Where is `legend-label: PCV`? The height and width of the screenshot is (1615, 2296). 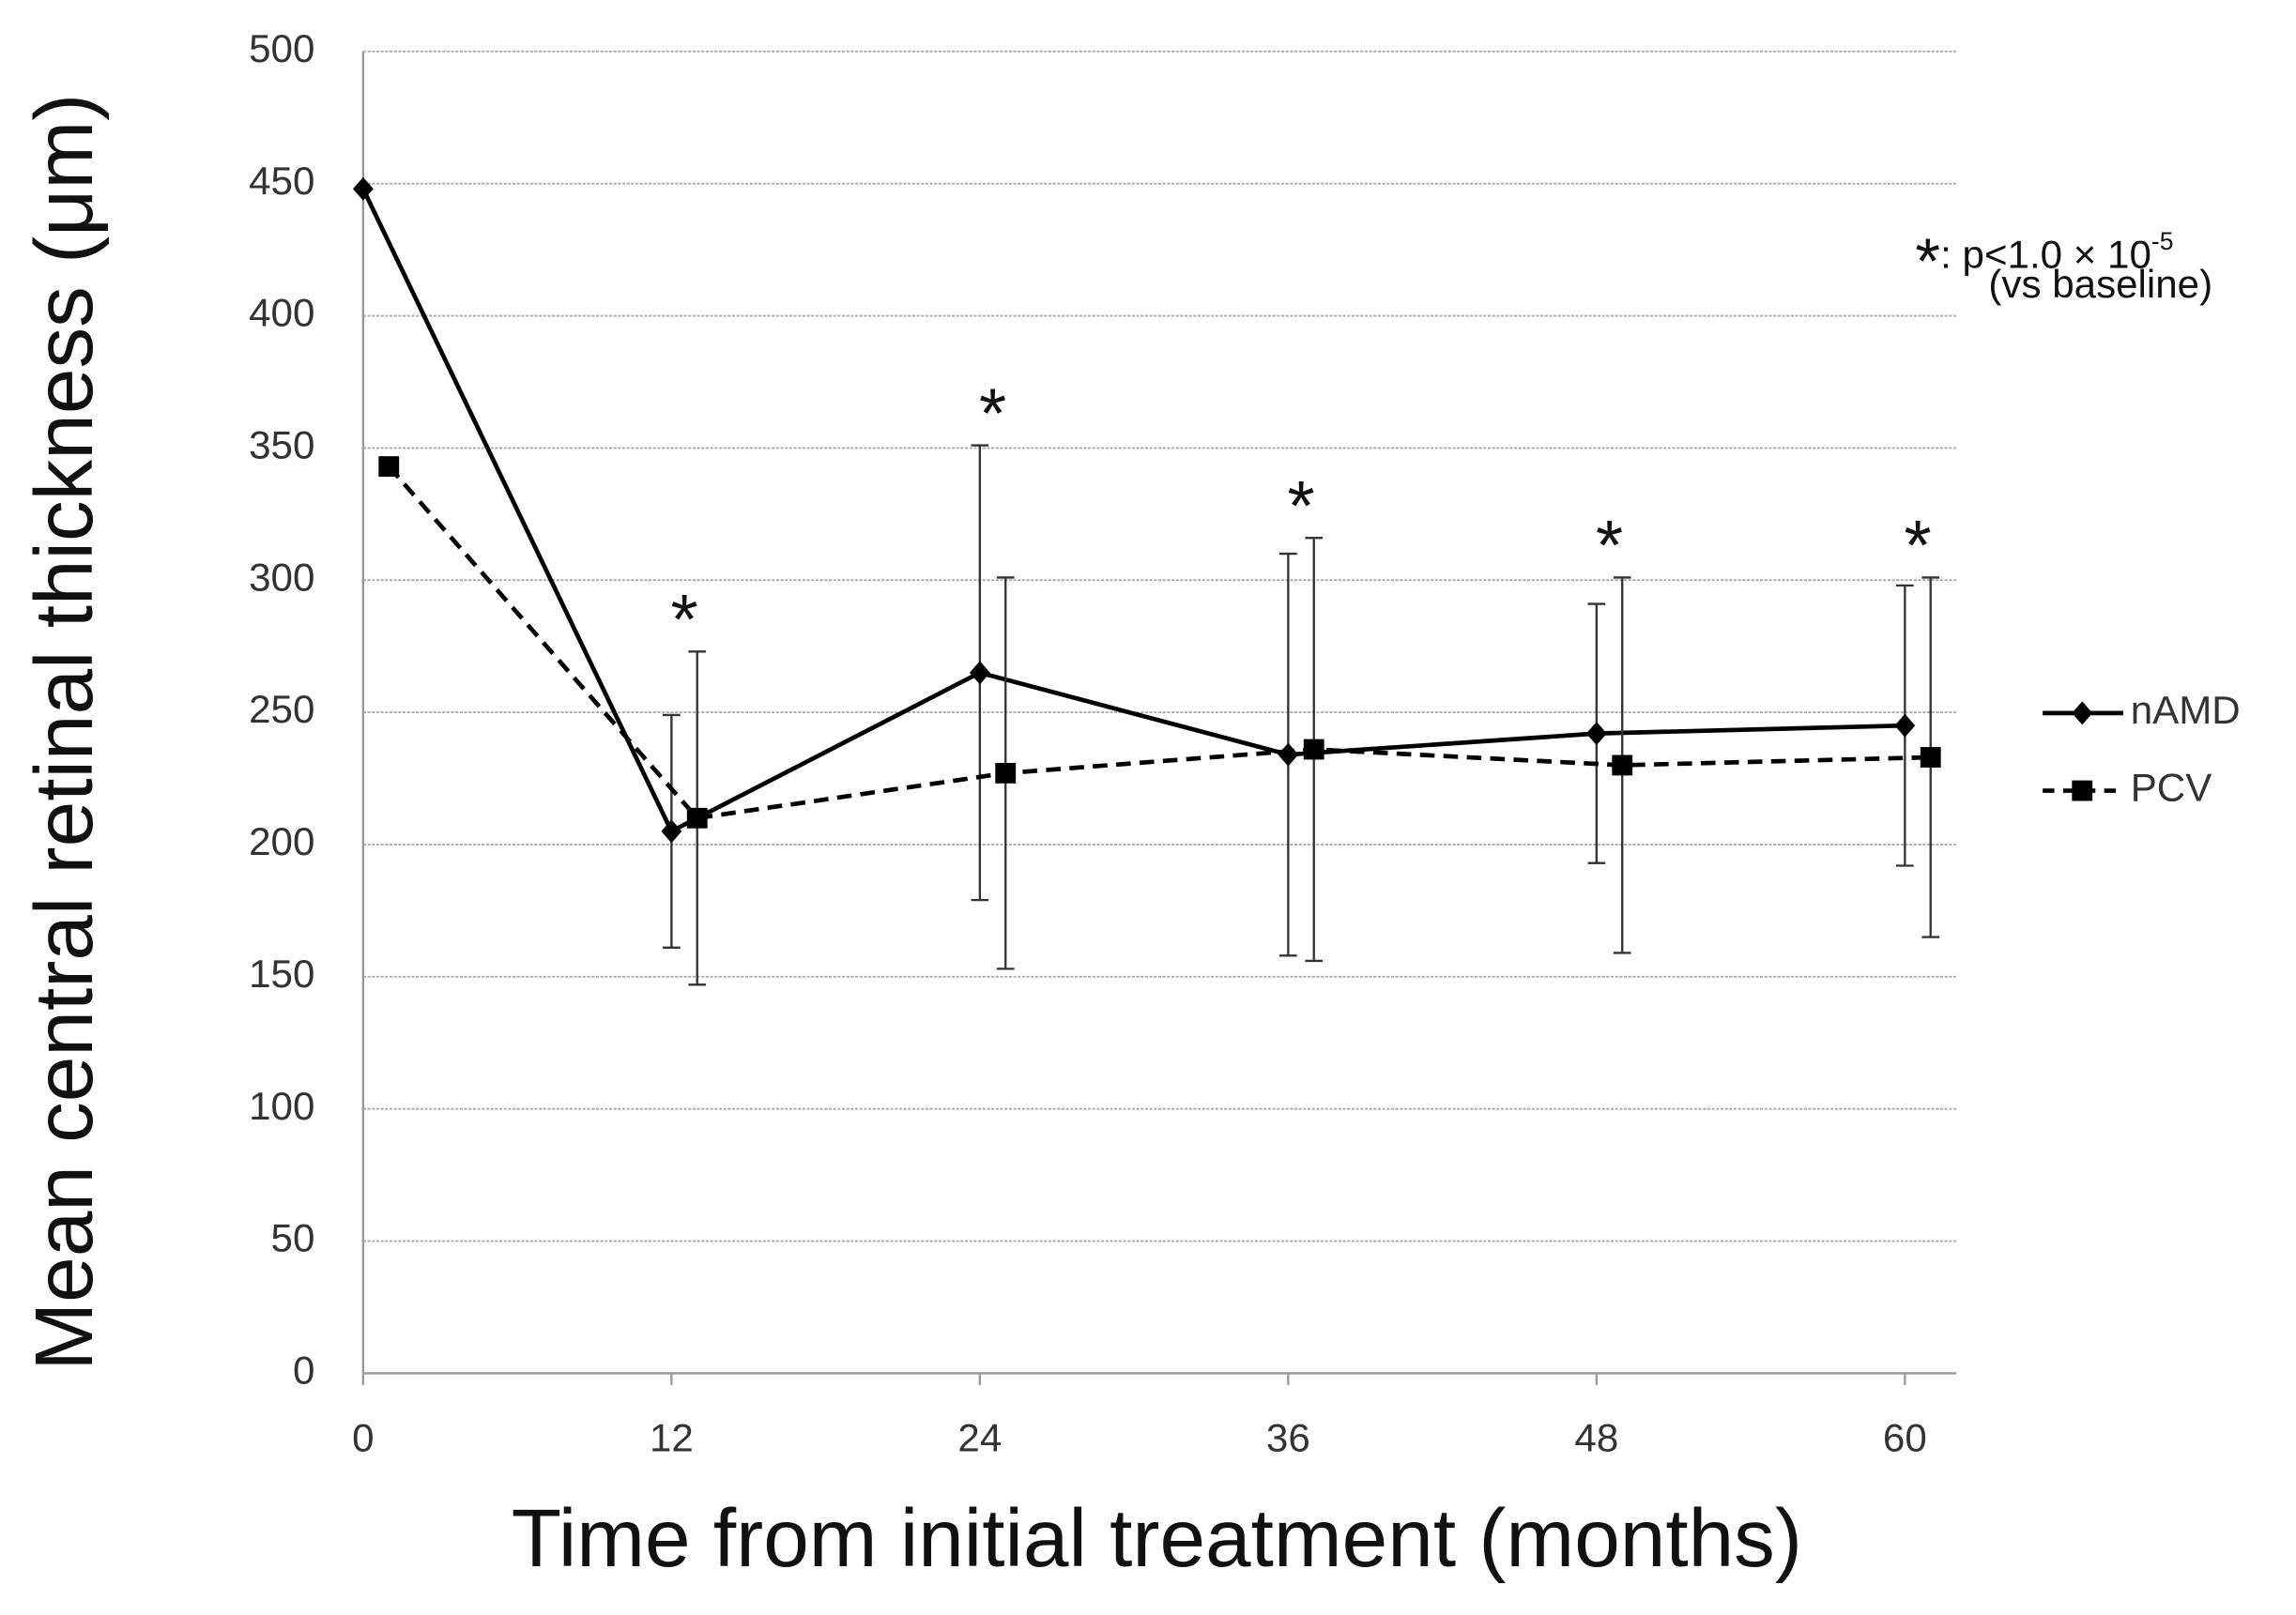 legend-label: PCV is located at coordinates (2171, 788).